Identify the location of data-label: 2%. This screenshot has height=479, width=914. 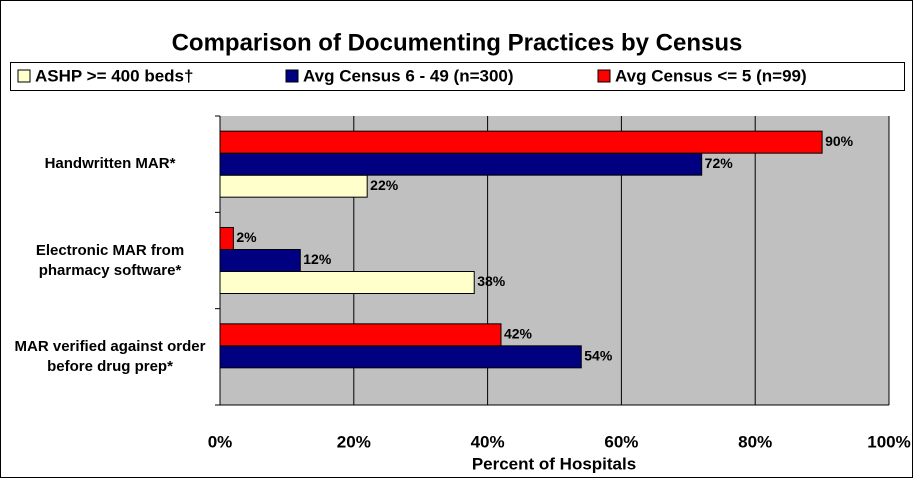
(246, 237).